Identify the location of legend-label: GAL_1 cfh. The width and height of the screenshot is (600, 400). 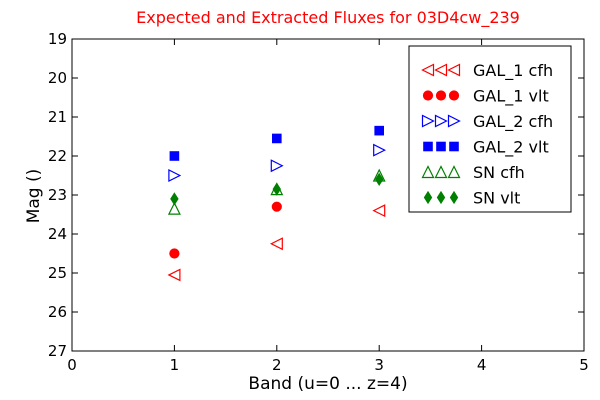
(513, 71).